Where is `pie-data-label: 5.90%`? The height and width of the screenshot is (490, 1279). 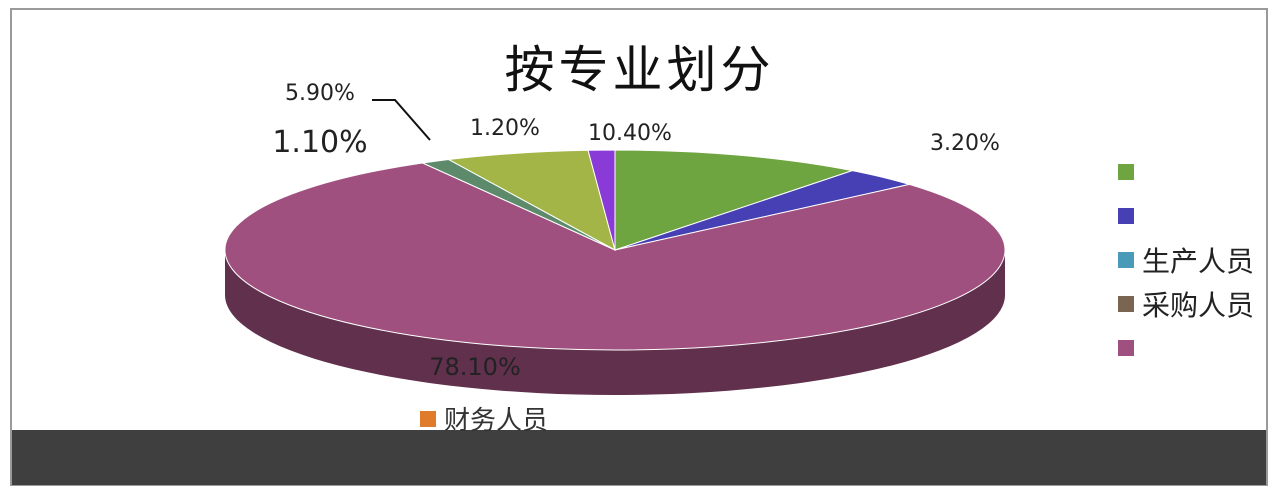
pie-data-label: 5.90% is located at coordinates (320, 93).